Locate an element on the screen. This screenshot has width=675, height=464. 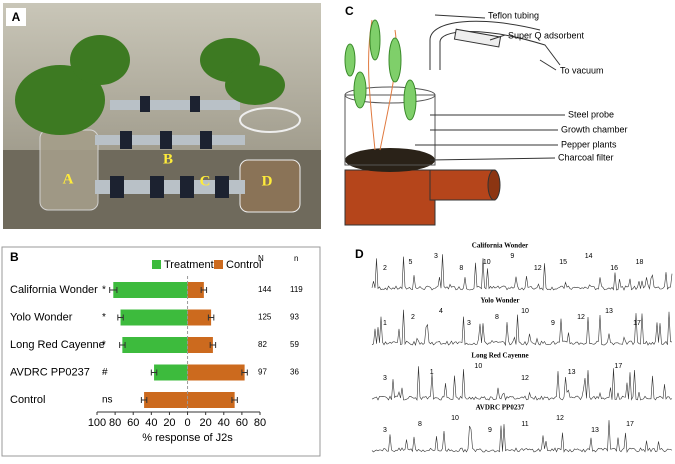
legend-label: Control is located at coordinates (243, 265).